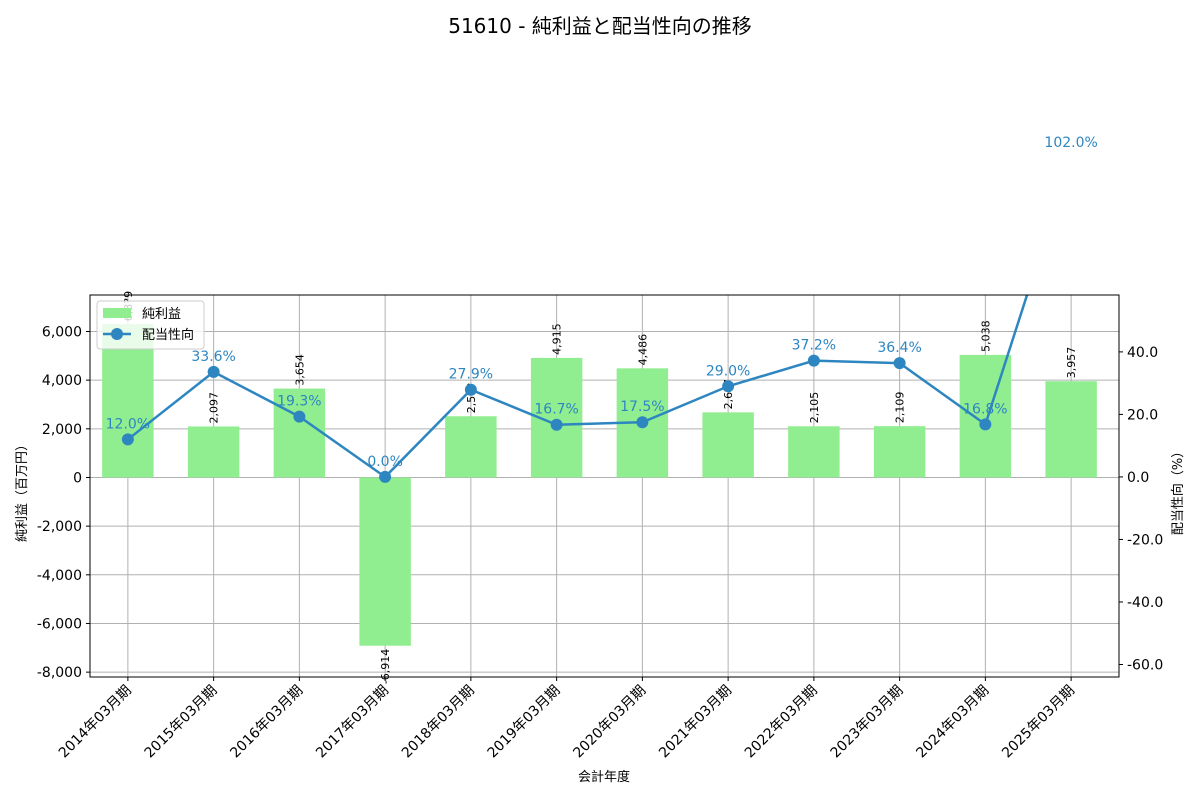 This screenshot has height=804, width=1200. I want to click on bar-value-label: 4,486, so click(642, 350).